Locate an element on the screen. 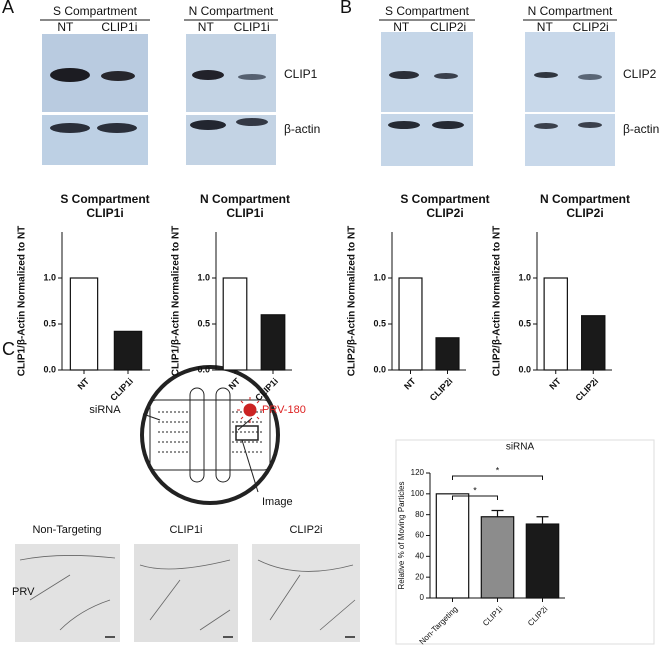  y-tick-label: 20 is located at coordinates (419, 576).